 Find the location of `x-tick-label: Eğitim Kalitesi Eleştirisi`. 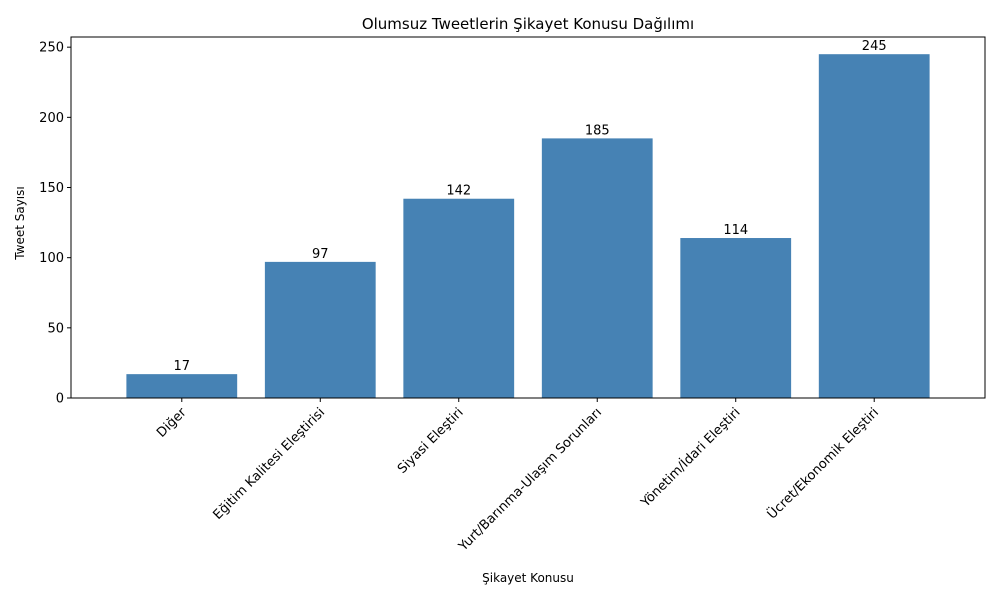

x-tick-label: Eğitim Kalitesi Eleştirisi is located at coordinates (269, 464).